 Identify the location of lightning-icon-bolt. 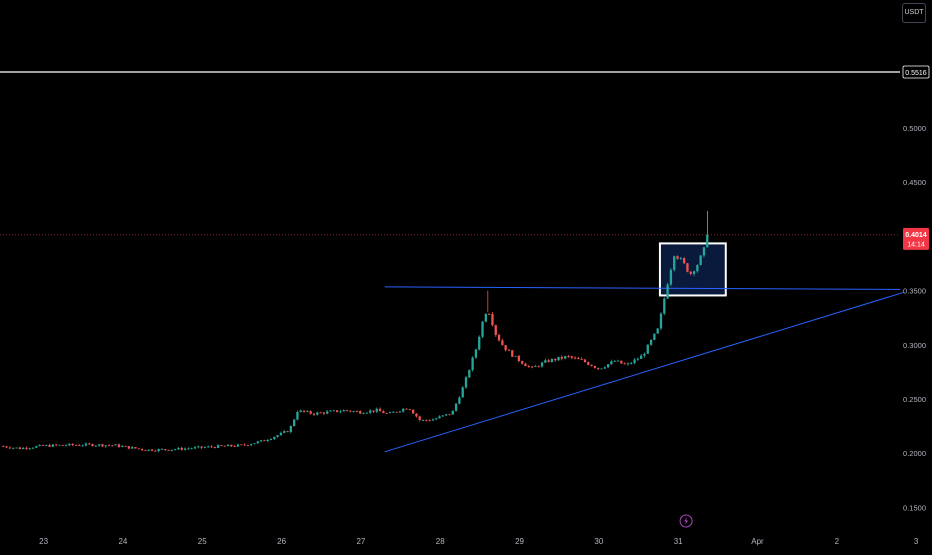
(686, 521).